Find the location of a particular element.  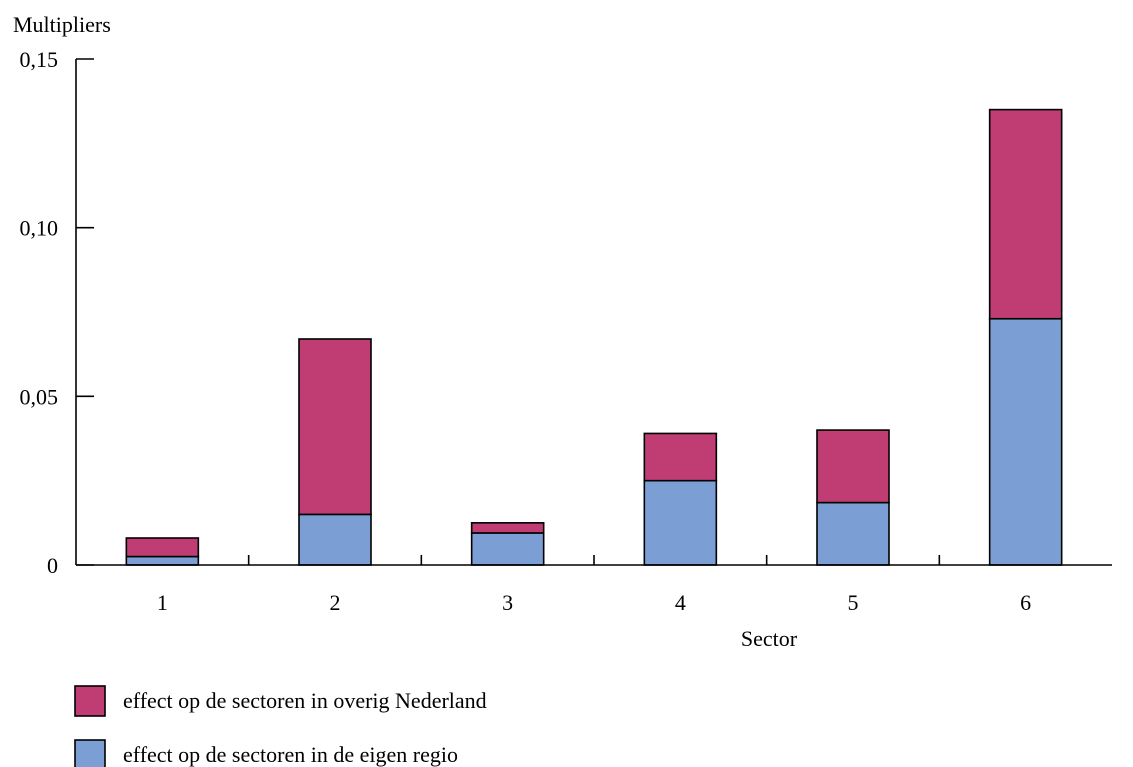

y-tick-label: 0,05 is located at coordinates (39, 396).